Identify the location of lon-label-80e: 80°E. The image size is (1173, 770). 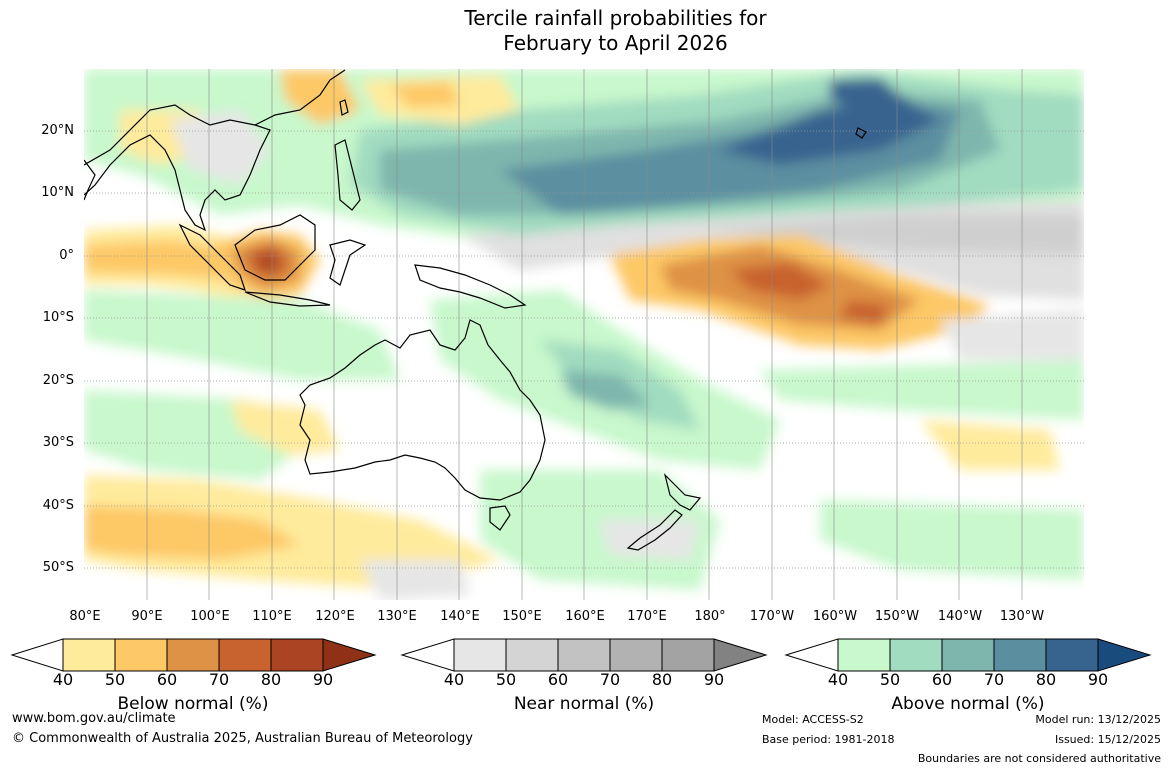
(85, 616).